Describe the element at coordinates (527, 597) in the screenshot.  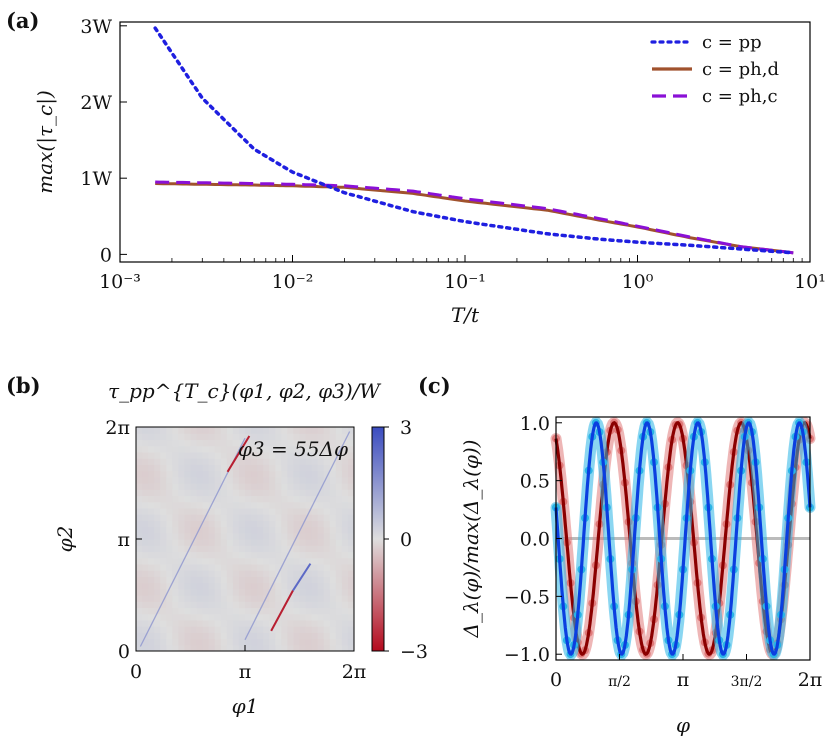
I see `c-y-tick-label: −0.5` at that location.